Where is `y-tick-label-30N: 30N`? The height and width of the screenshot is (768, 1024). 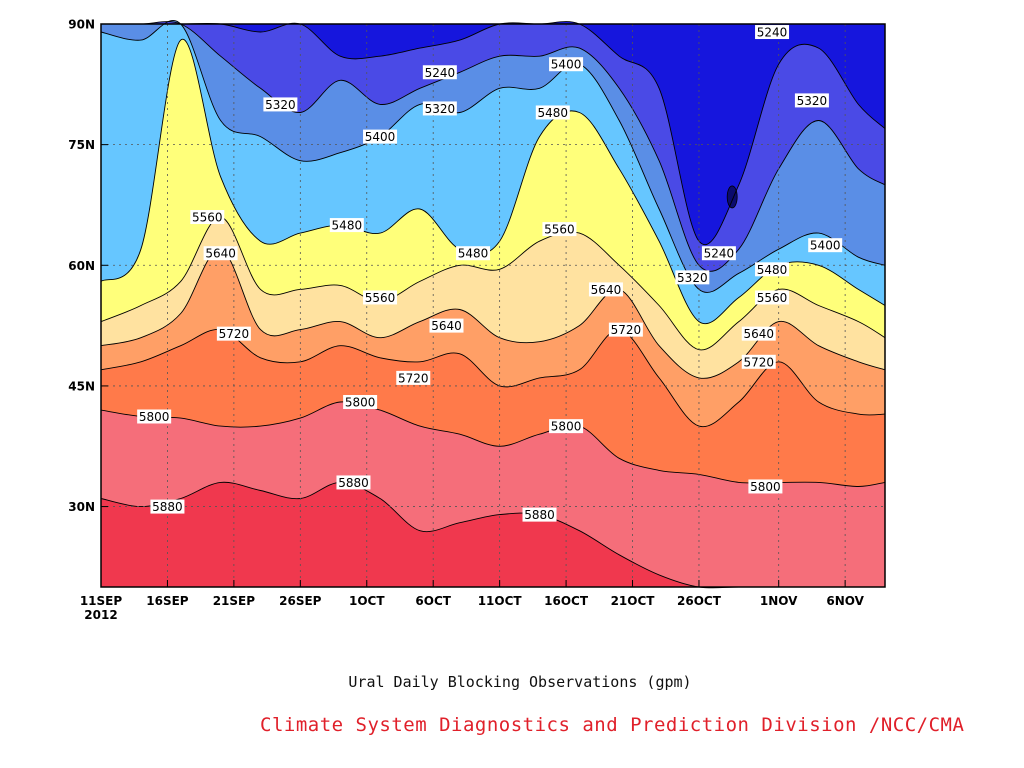 y-tick-label-30N: 30N is located at coordinates (81, 507).